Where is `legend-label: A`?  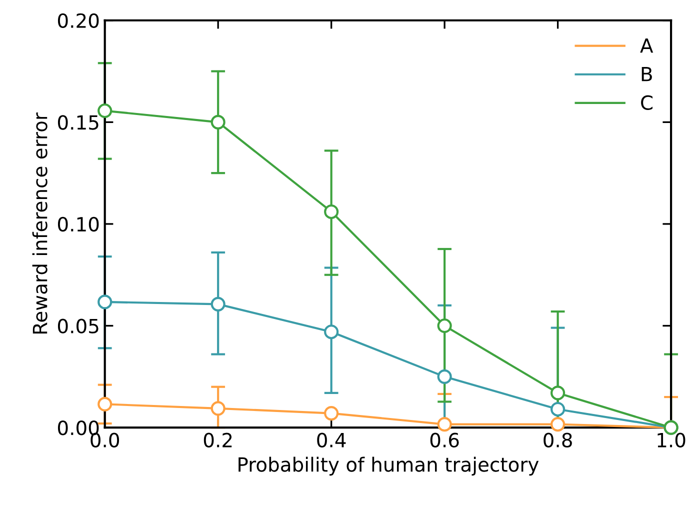 legend-label: A is located at coordinates (647, 45).